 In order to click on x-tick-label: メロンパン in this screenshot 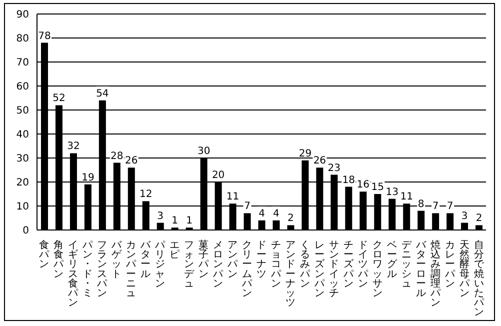, I will do `click(218, 265)`.